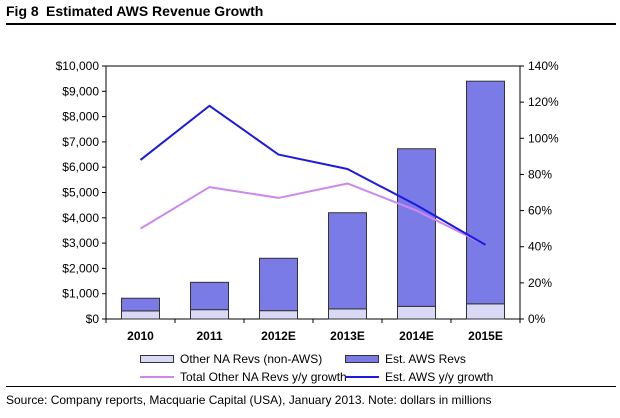 This screenshot has height=418, width=620. I want to click on left-axis-tick-label: $9,000, so click(80, 91).